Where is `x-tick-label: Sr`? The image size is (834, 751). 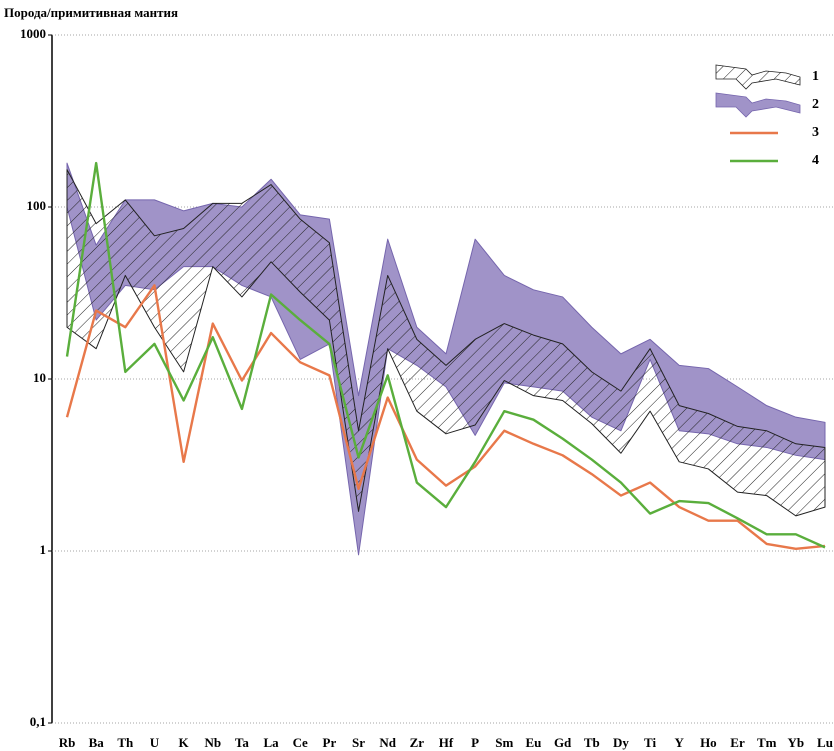 x-tick-label: Sr is located at coordinates (358, 742).